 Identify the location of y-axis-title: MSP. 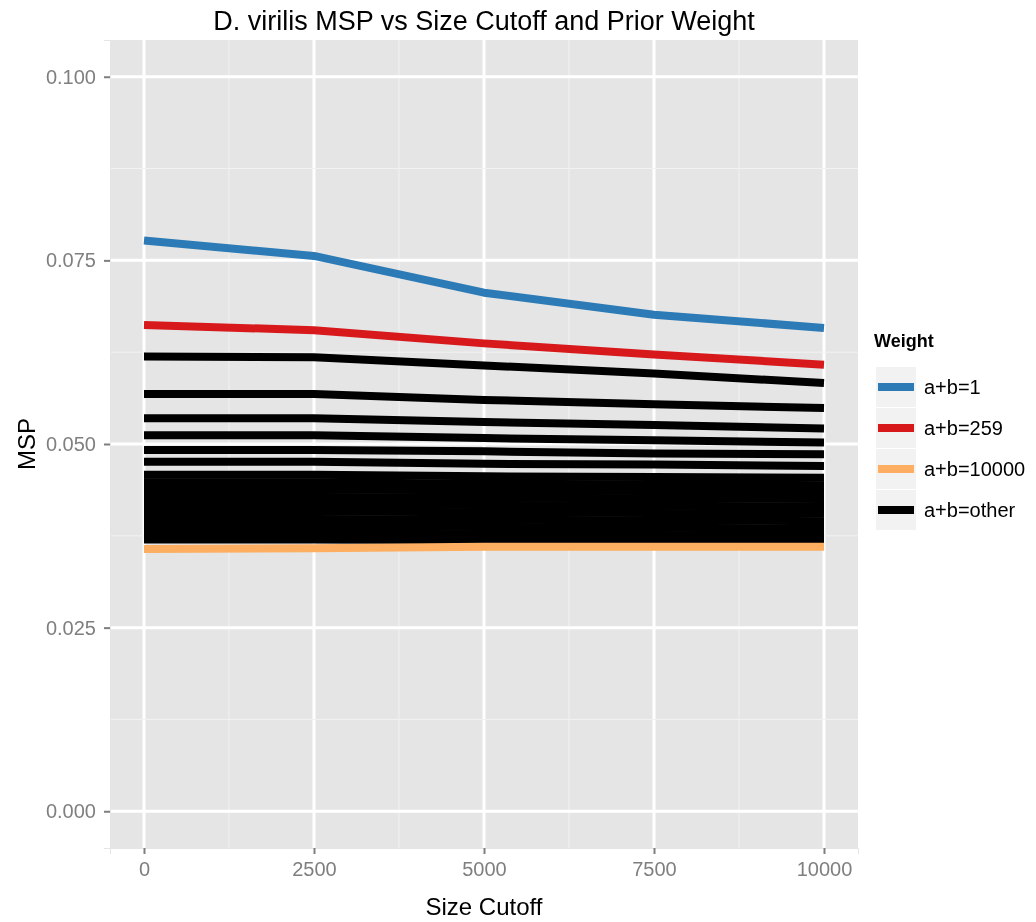
(26, 444).